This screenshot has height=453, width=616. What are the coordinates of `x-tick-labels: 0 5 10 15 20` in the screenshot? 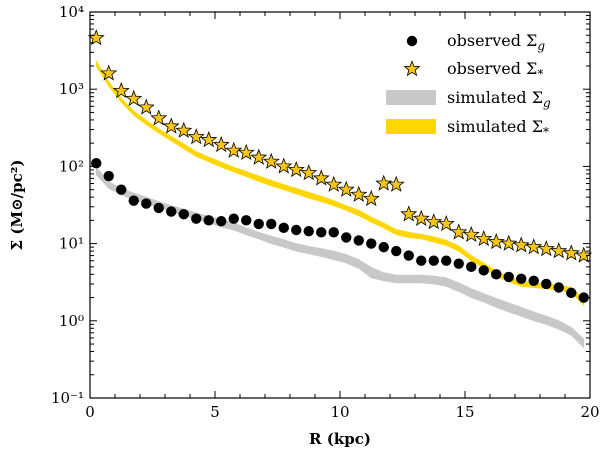 It's located at (342, 412).